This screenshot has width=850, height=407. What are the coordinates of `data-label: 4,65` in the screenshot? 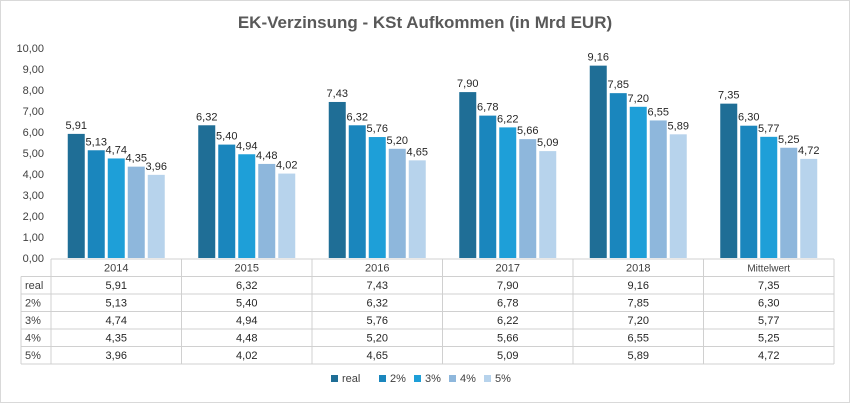 It's located at (417, 152).